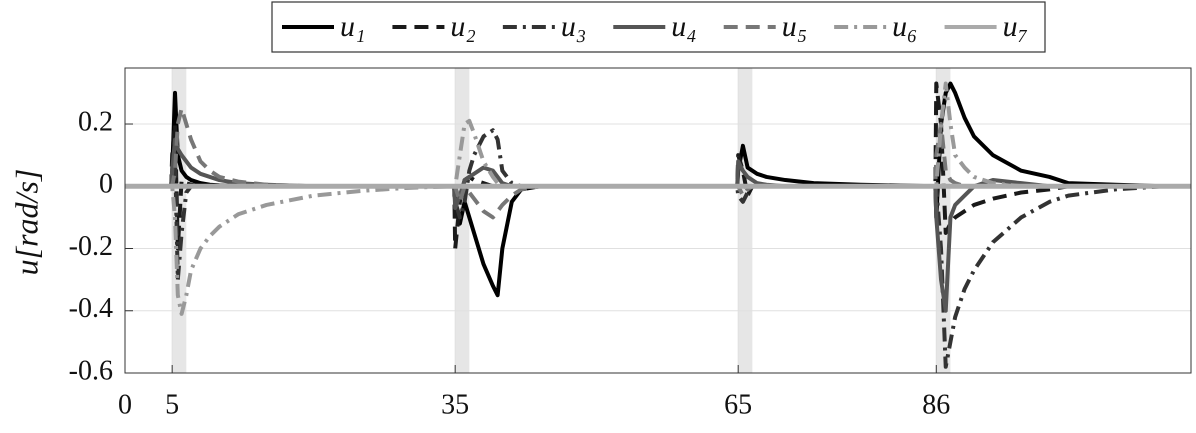 The image size is (1196, 433). What do you see at coordinates (738, 404) in the screenshot?
I see `x-tick-label: 65` at bounding box center [738, 404].